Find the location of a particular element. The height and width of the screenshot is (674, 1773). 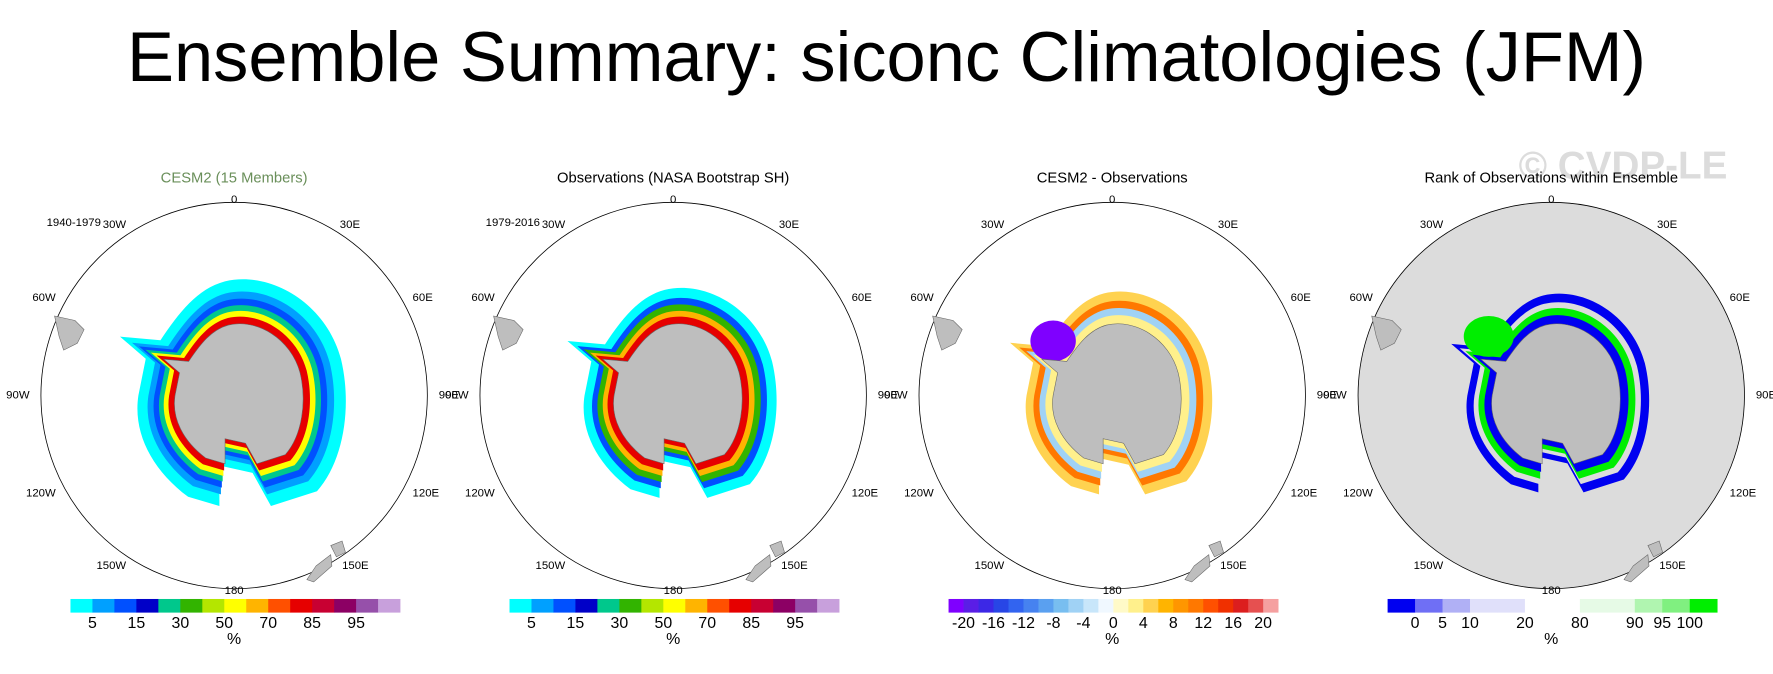

colorbar-tick-label: 85 is located at coordinates (312, 623).